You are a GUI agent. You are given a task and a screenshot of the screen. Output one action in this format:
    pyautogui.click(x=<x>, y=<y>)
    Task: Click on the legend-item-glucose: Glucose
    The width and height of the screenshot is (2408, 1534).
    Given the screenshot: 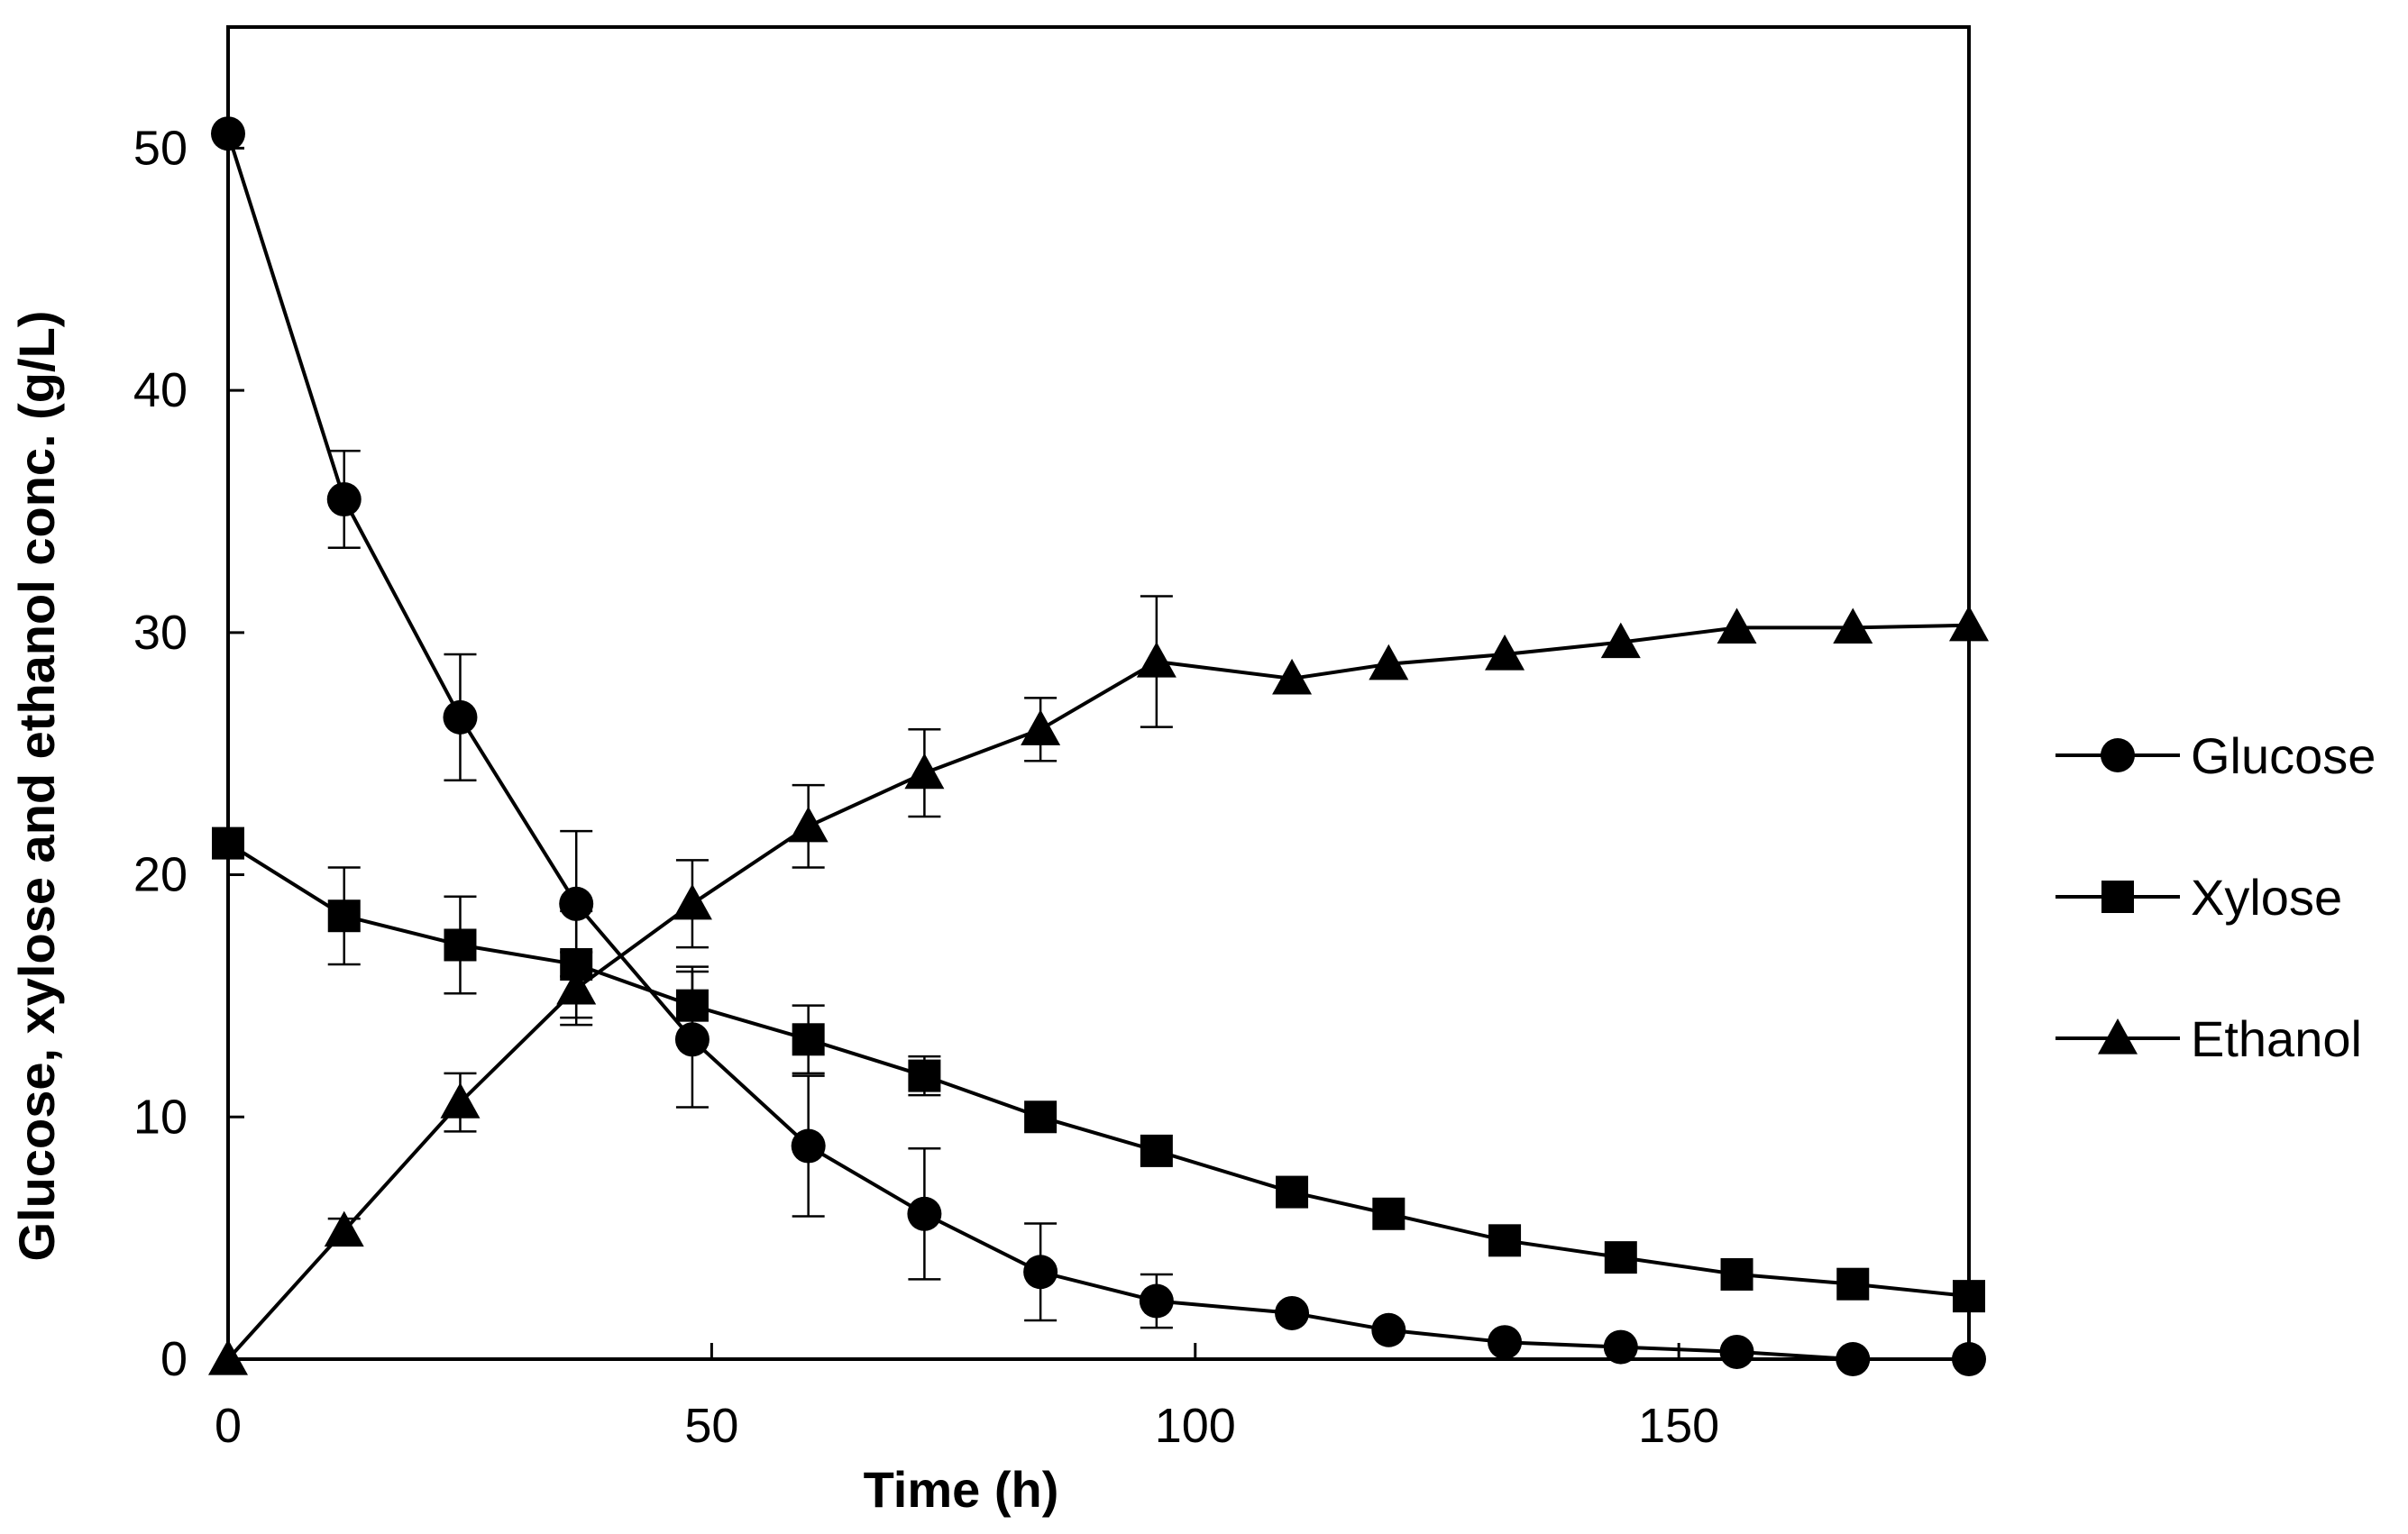 What is the action you would take?
    pyautogui.click(x=2215, y=755)
    